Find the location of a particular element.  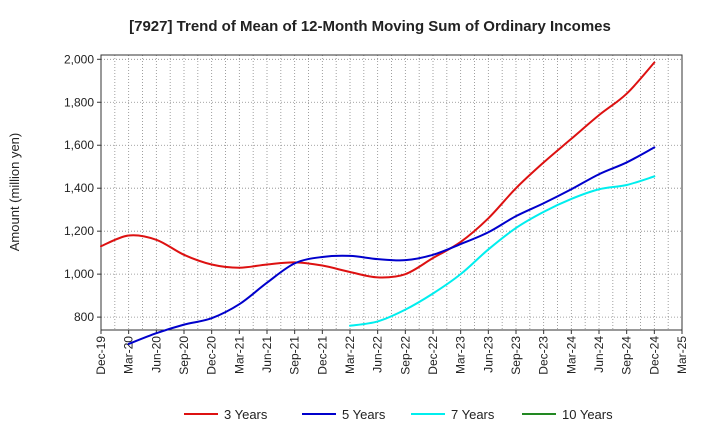

legend-label-5-years: 5 Years is located at coordinates (364, 414).